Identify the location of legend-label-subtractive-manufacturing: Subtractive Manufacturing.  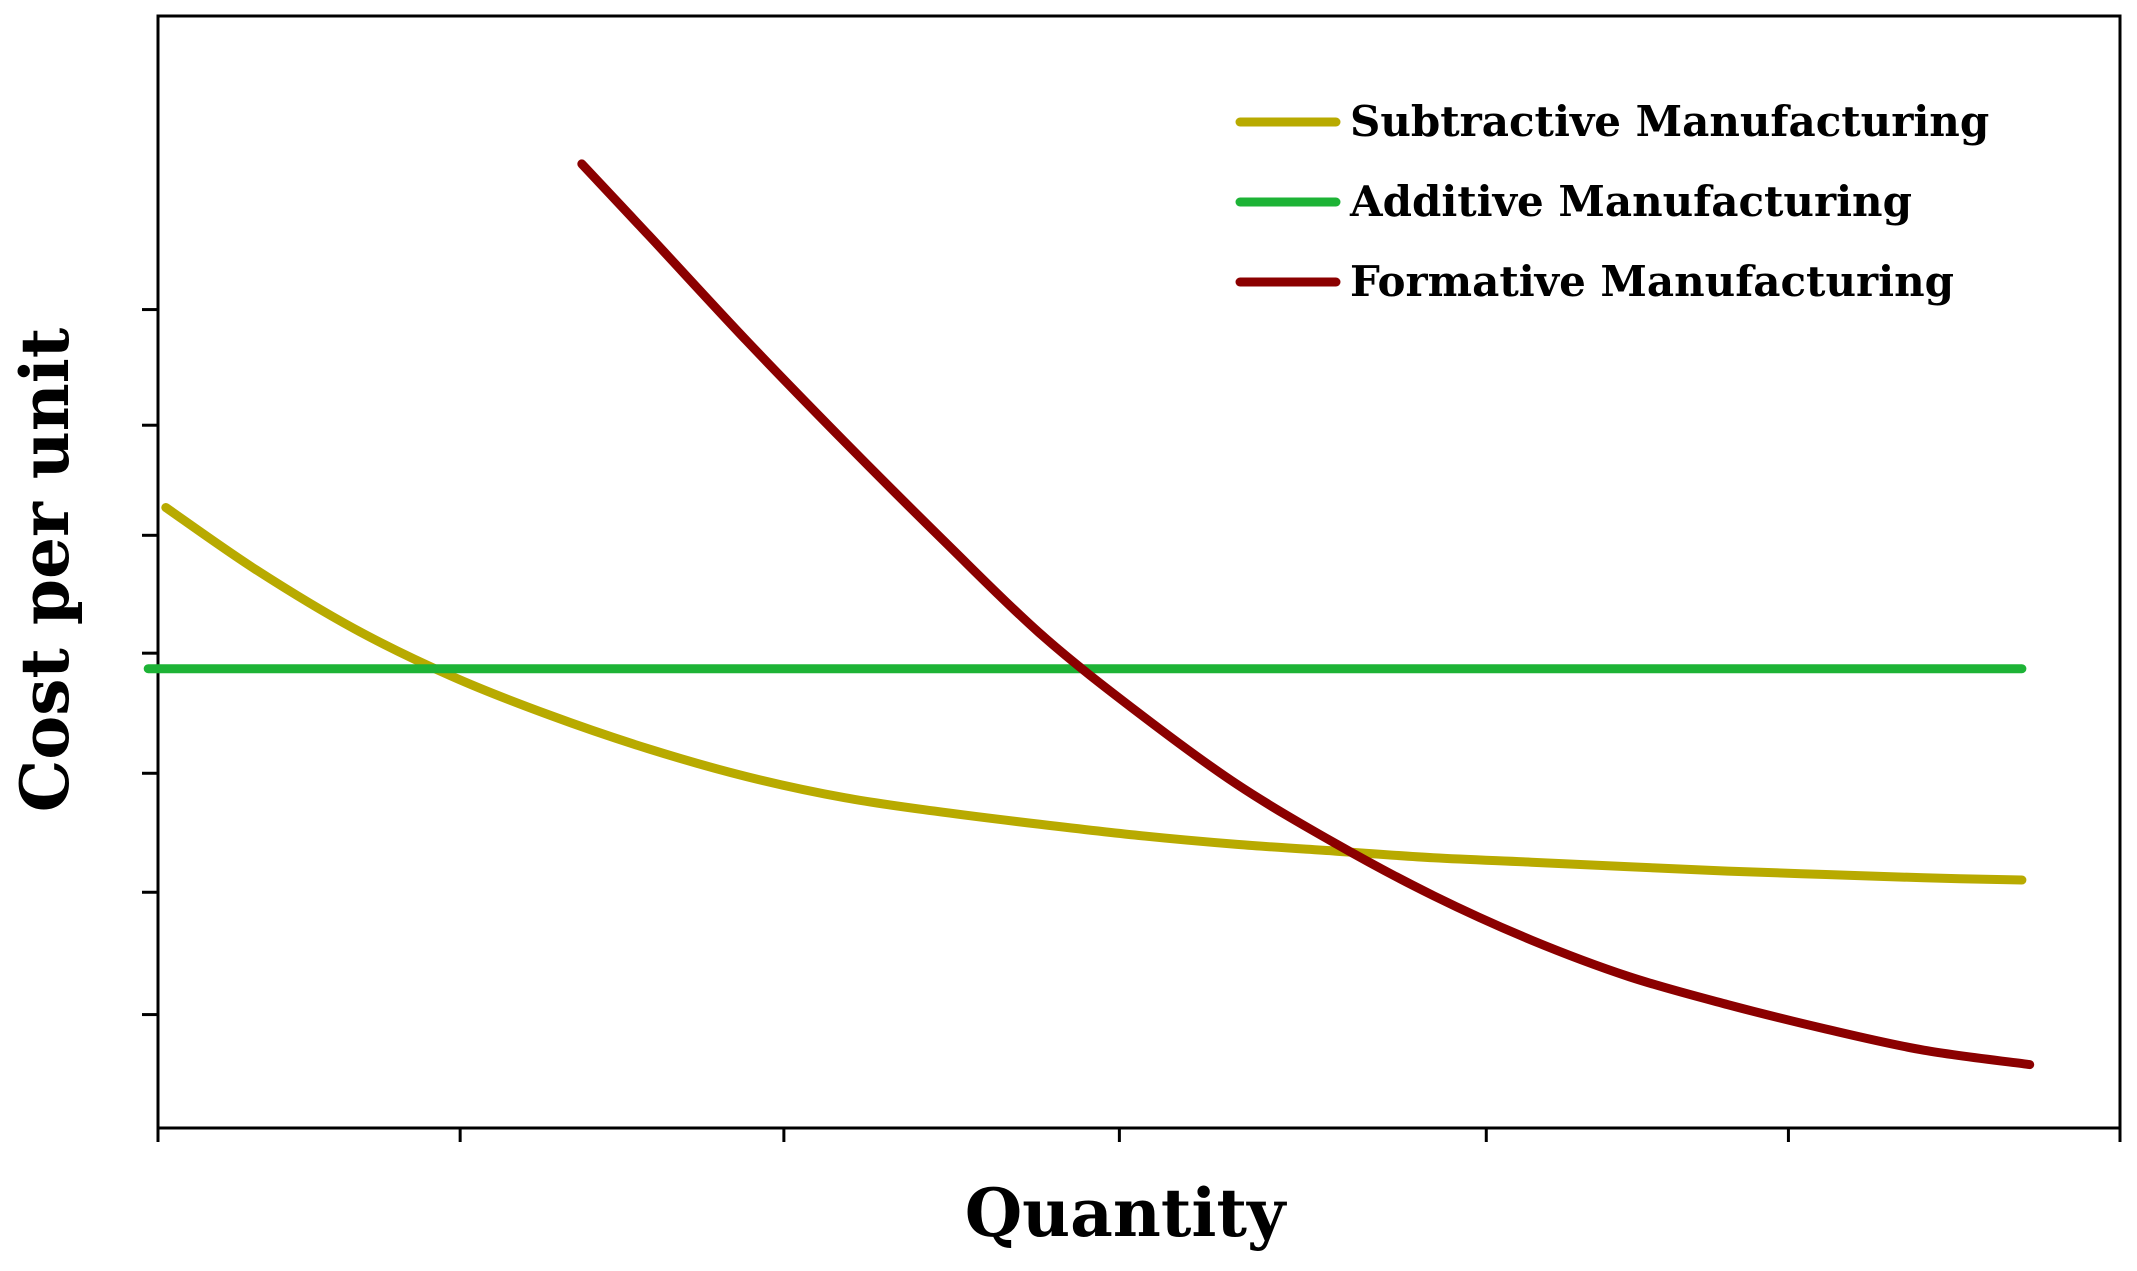
(1669, 121).